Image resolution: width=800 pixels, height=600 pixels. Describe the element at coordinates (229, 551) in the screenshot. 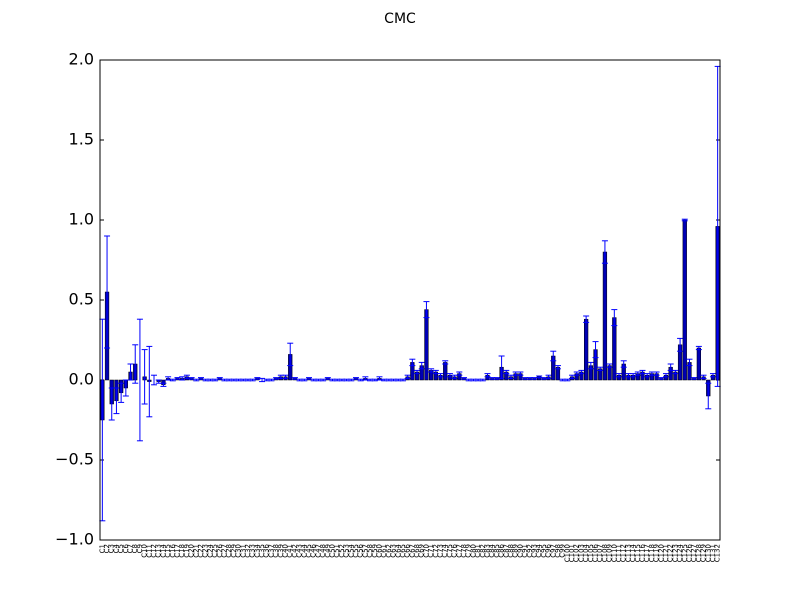

I see `x-tick-label: C28` at that location.